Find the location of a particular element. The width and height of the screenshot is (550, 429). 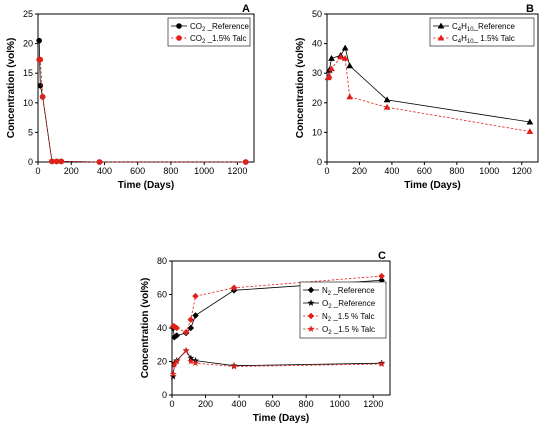

y-tick-label: 30 is located at coordinates (317, 73).